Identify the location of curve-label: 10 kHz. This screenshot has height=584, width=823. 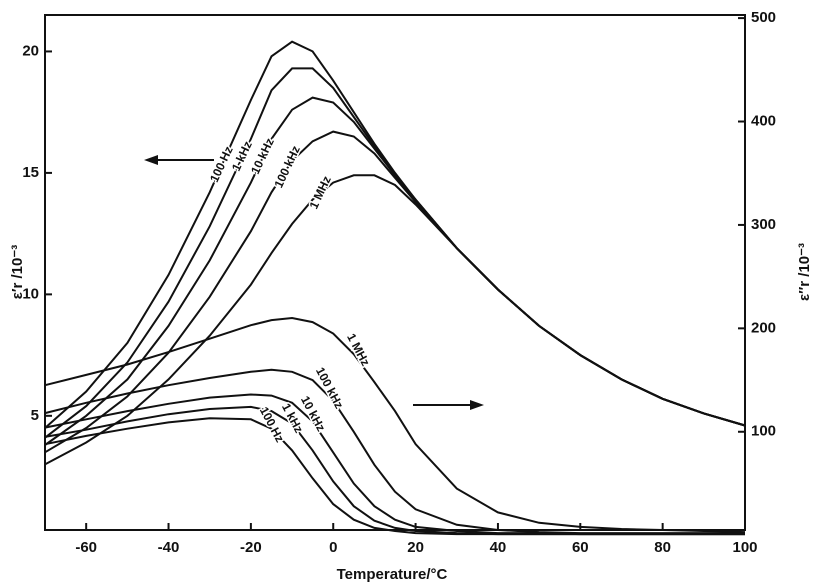
(262, 156).